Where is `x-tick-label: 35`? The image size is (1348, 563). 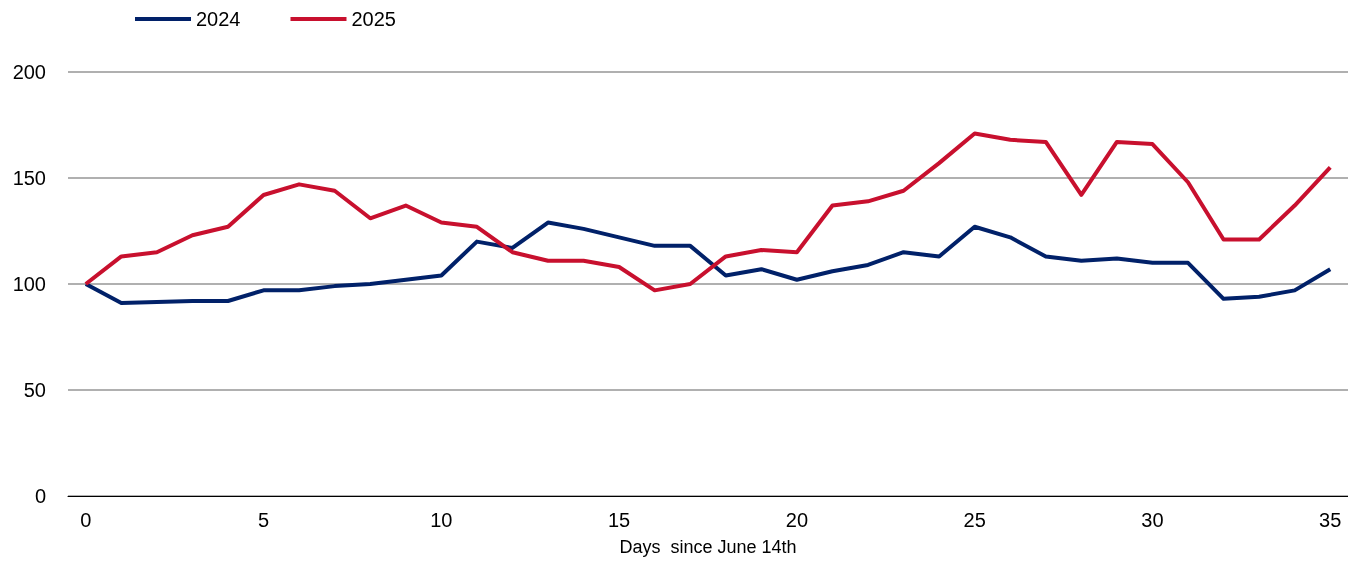 x-tick-label: 35 is located at coordinates (1330, 520).